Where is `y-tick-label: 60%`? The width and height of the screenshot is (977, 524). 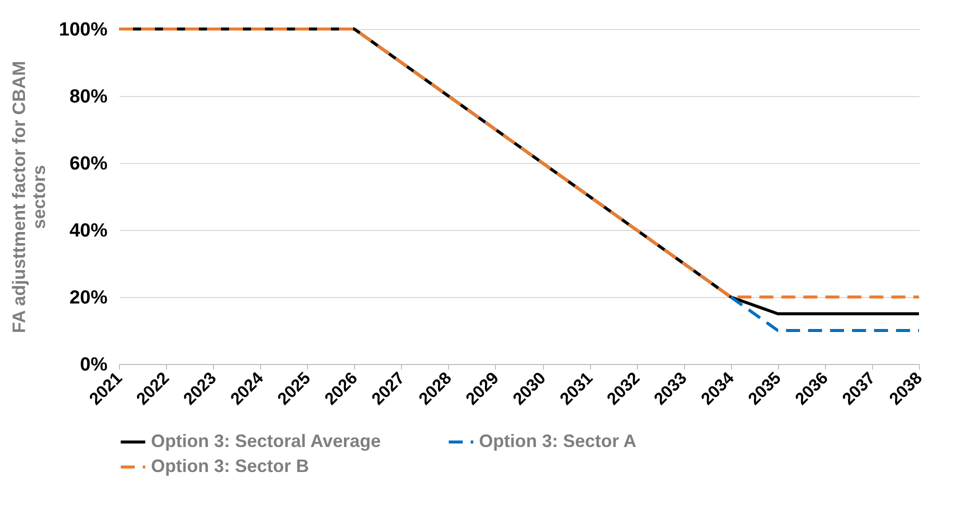 y-tick-label: 60% is located at coordinates (88, 164).